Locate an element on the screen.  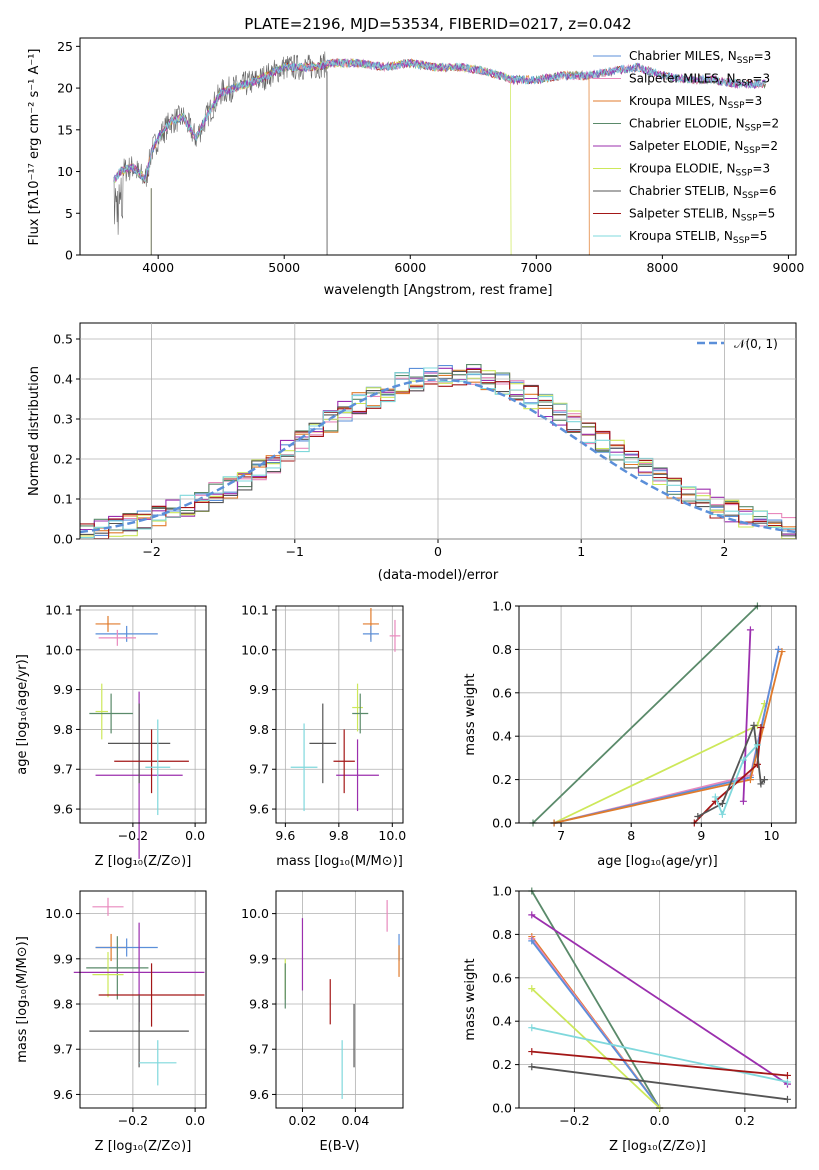
panel1-ylabel: Flux [fλ10⁻¹⁷ erg cm⁻² s⁻¹ A⁻¹] is located at coordinates (34, 147).